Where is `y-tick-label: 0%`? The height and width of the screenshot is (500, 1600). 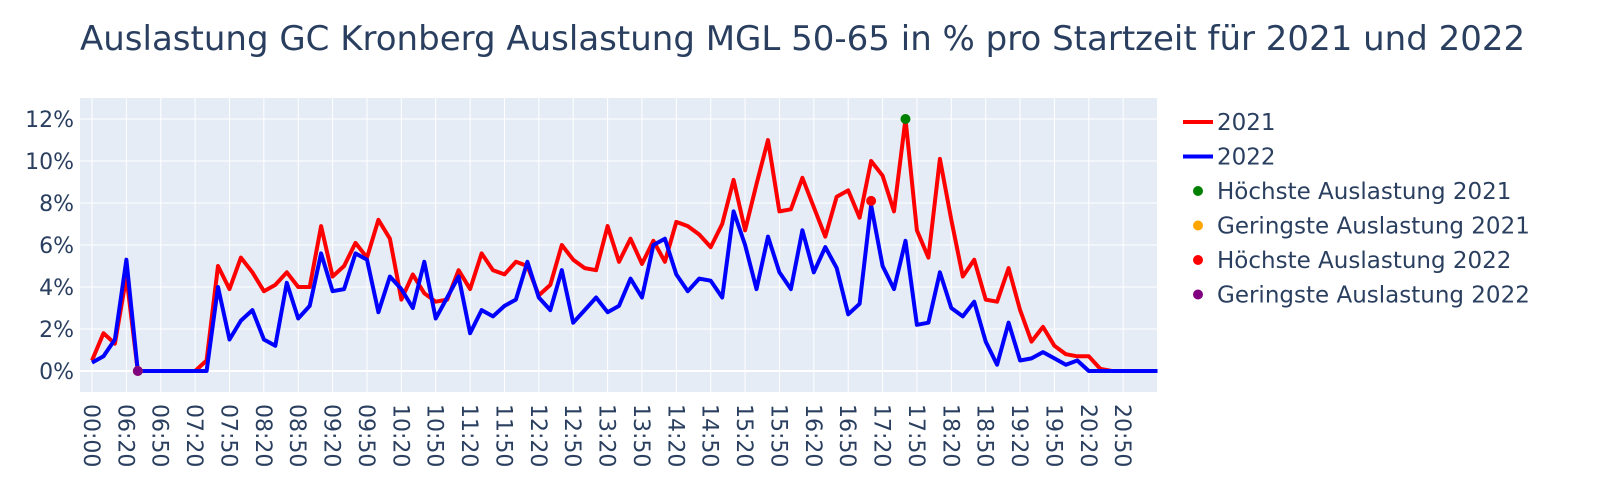 y-tick-label: 0% is located at coordinates (56, 372).